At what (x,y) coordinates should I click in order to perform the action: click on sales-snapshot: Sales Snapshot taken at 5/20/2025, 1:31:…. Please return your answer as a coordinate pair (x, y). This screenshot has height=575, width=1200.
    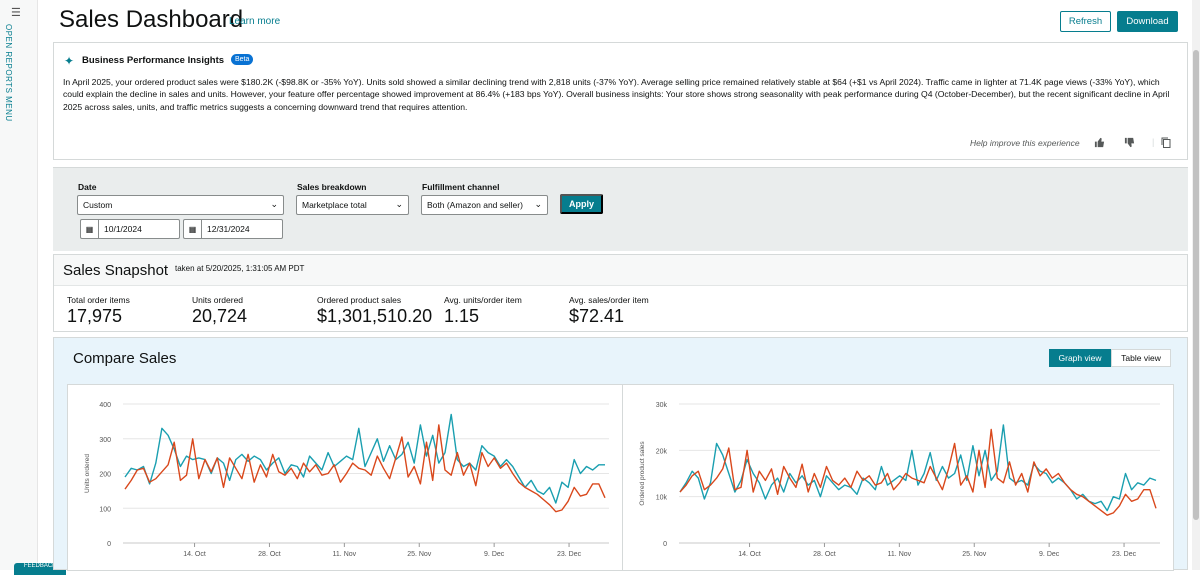
    Looking at the image, I should click on (620, 293).